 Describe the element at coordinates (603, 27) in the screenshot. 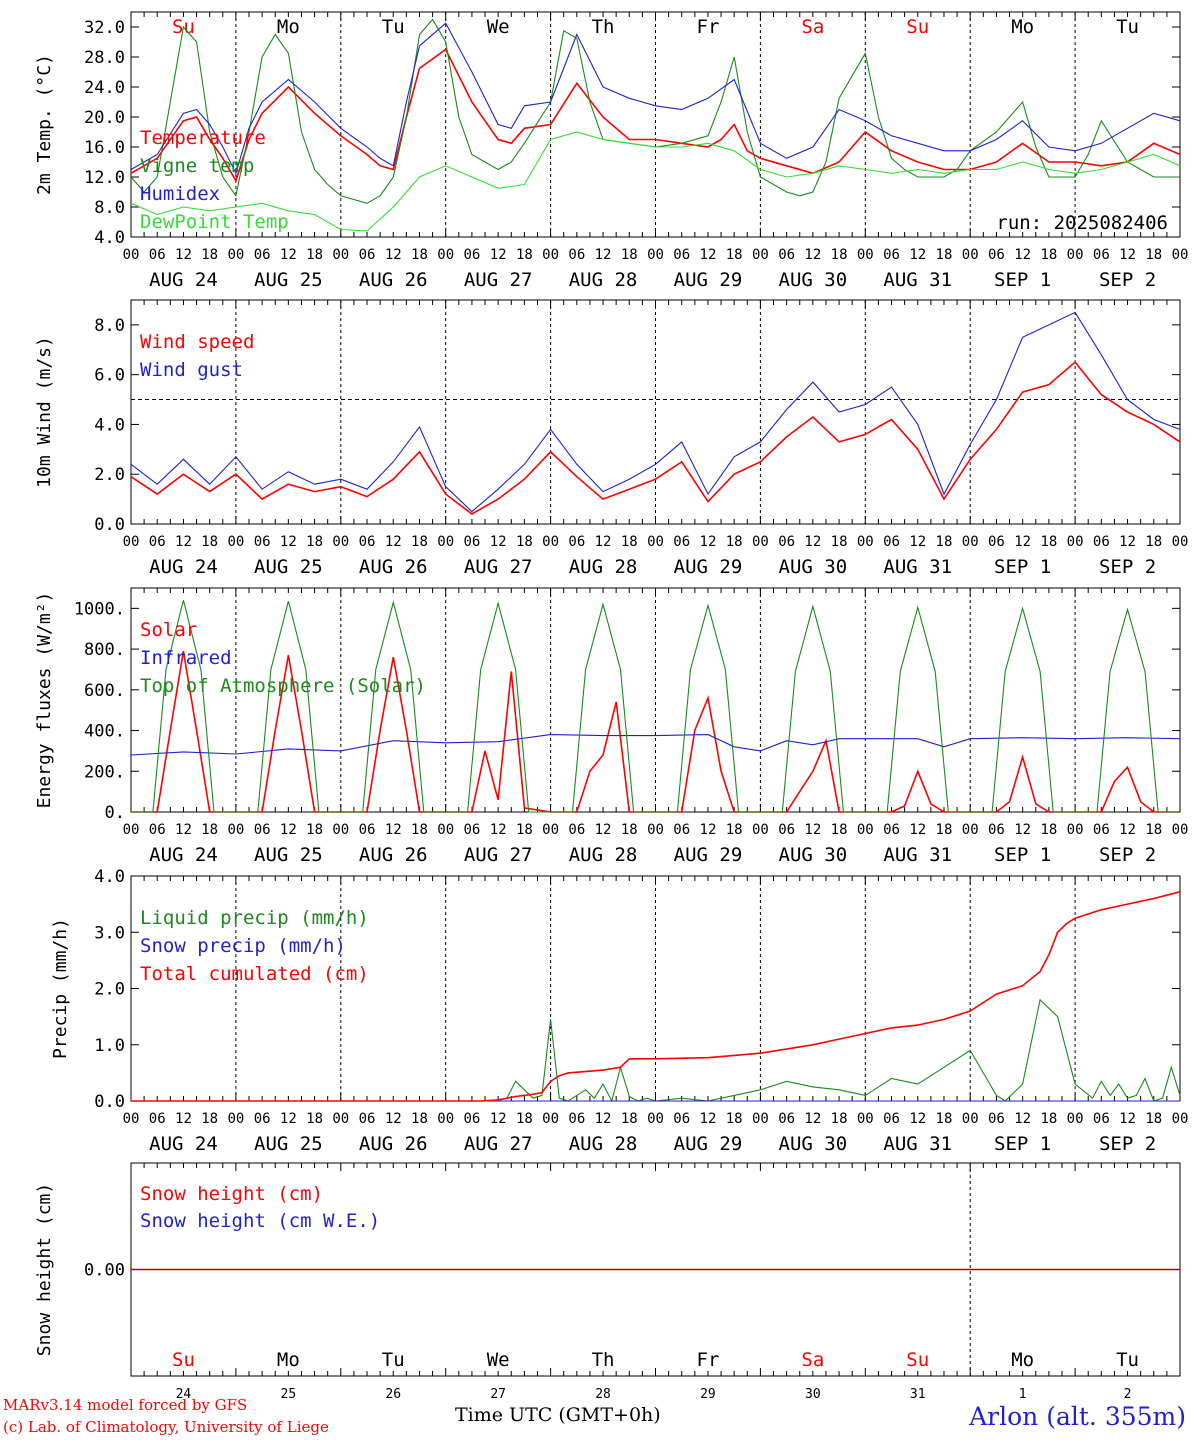

I see `day-name-label: Th` at that location.